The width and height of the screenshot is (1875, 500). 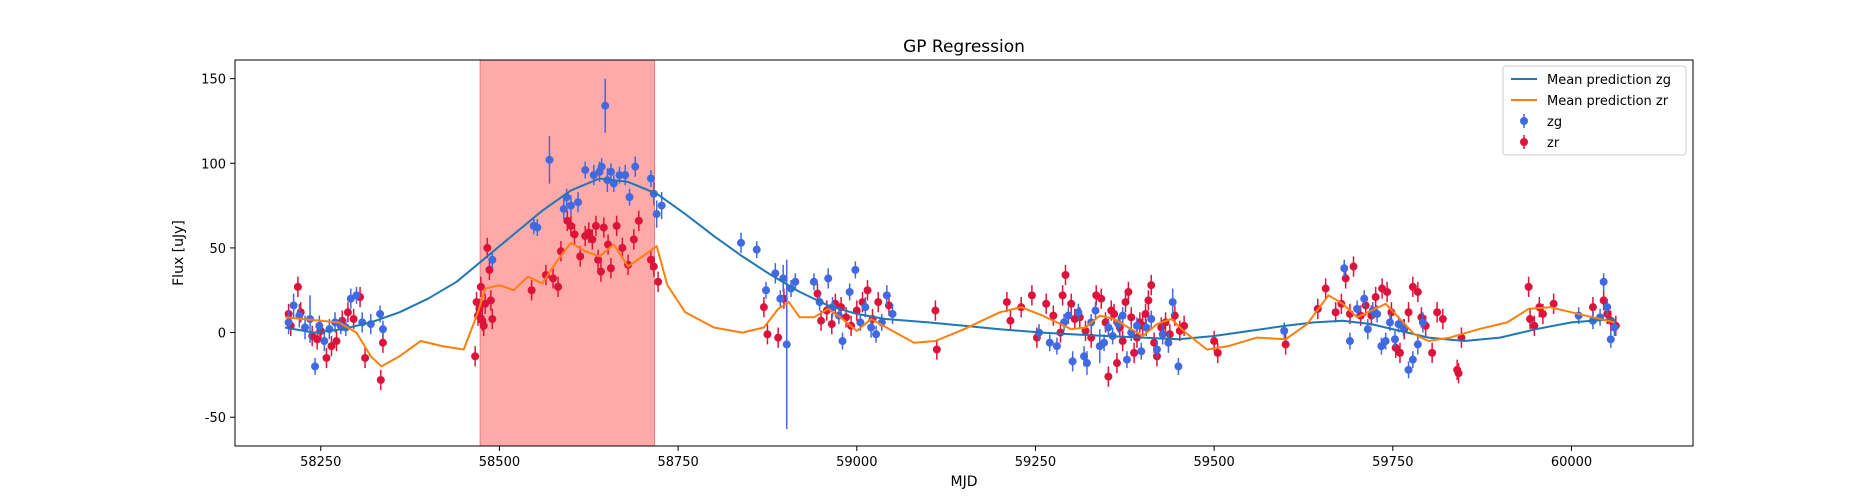 What do you see at coordinates (946, 458) in the screenshot?
I see `x-axis: 58250 58500 58750 59000 59250 59500 59750 60000` at bounding box center [946, 458].